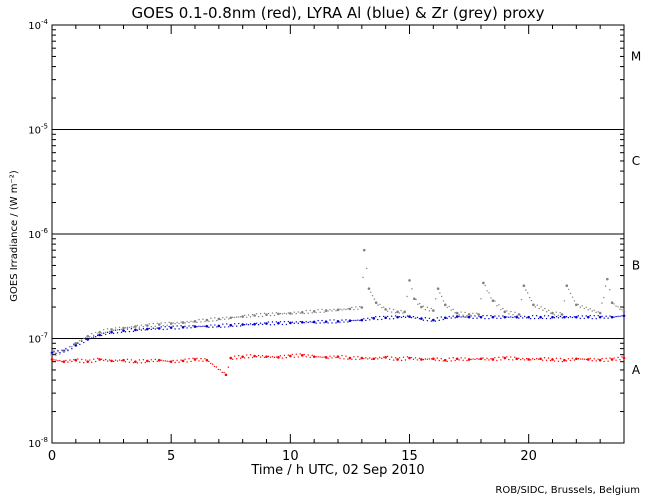 The height and width of the screenshot is (500, 650). What do you see at coordinates (636, 56) in the screenshot?
I see `flare-class-label: M` at bounding box center [636, 56].